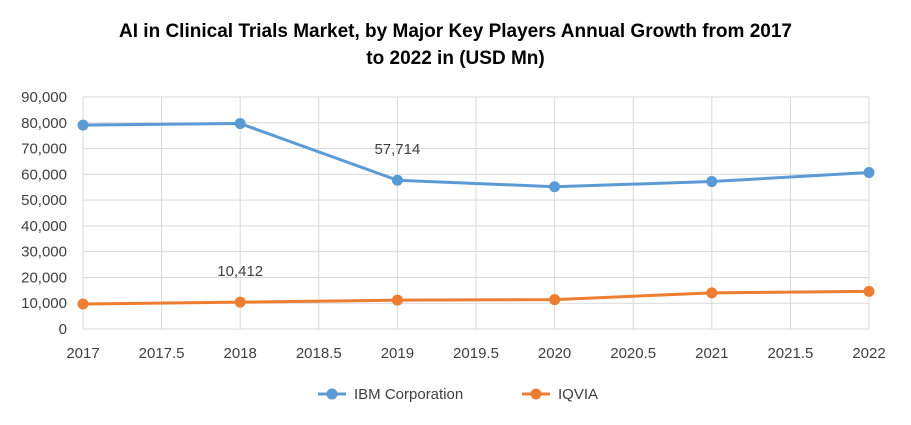 Image resolution: width=911 pixels, height=425 pixels. I want to click on y-tick-label: 30,000, so click(44, 252).